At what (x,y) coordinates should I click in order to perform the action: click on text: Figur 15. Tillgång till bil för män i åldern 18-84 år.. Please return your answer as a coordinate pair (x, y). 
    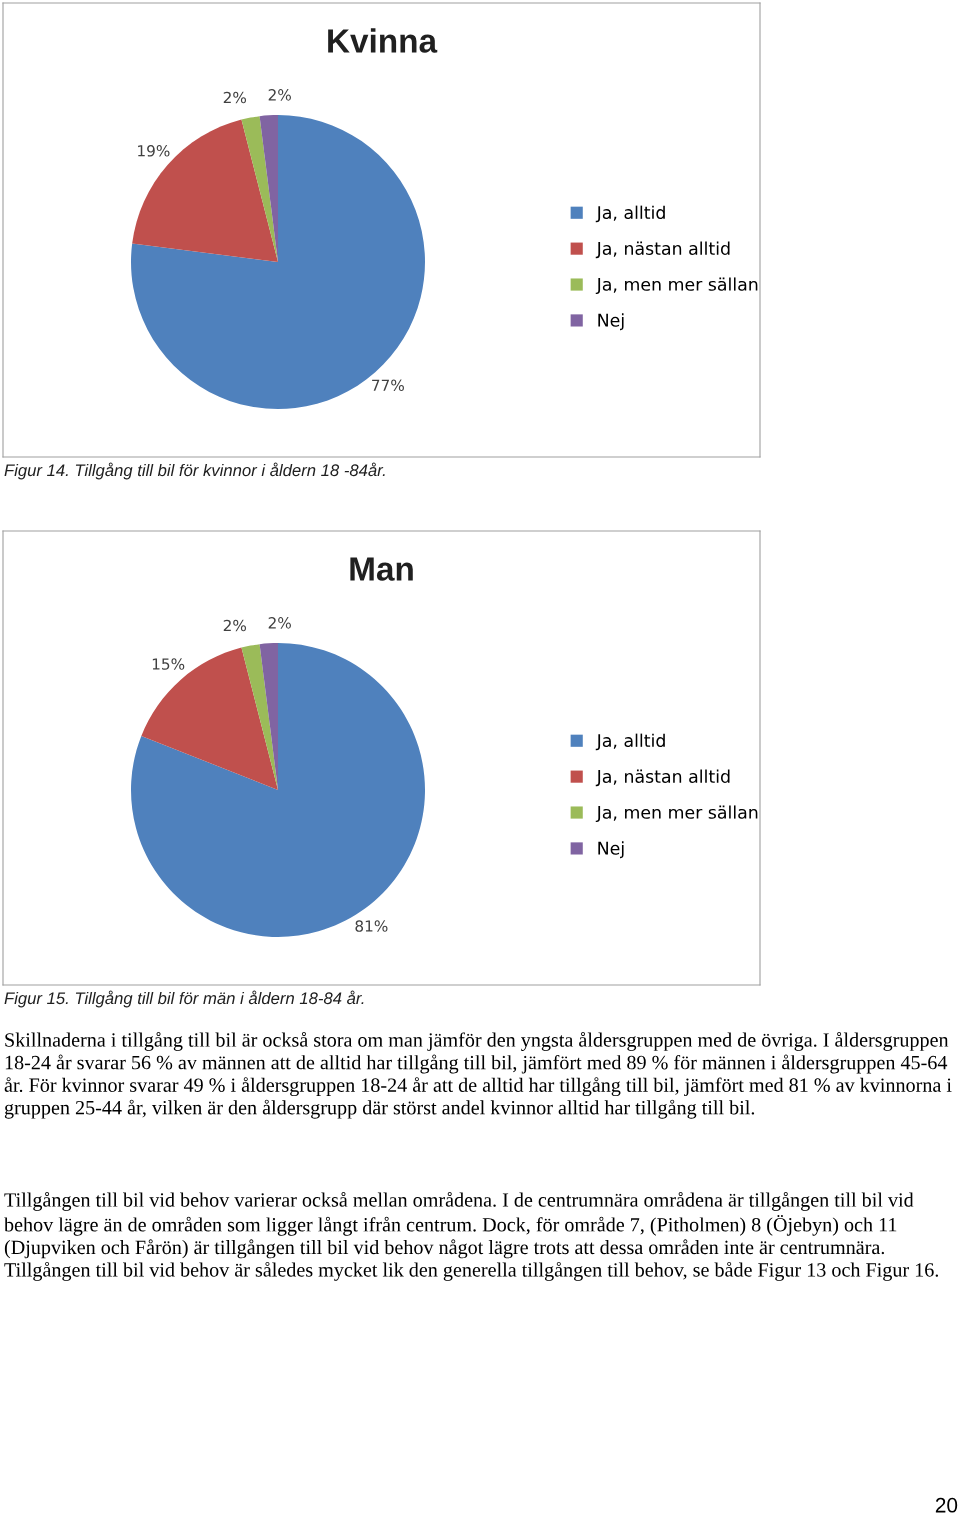
    Looking at the image, I should click on (184, 999).